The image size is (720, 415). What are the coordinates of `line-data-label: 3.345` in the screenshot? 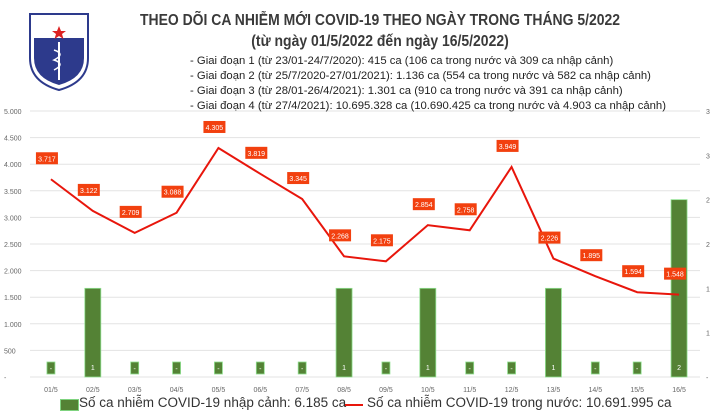 It's located at (298, 179).